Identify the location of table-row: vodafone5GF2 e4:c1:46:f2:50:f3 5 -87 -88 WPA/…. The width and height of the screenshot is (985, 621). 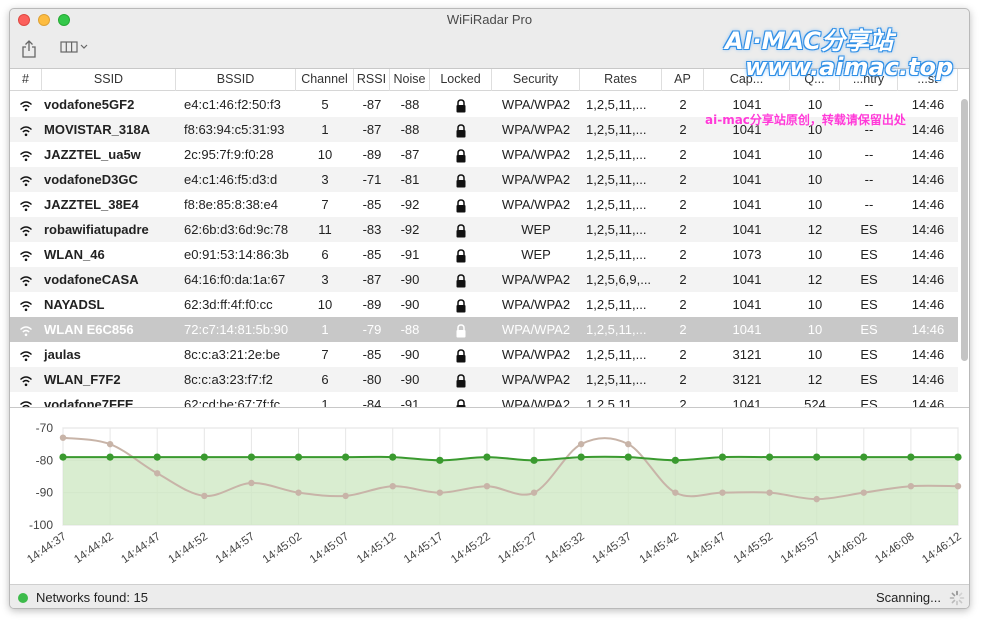
(484, 104).